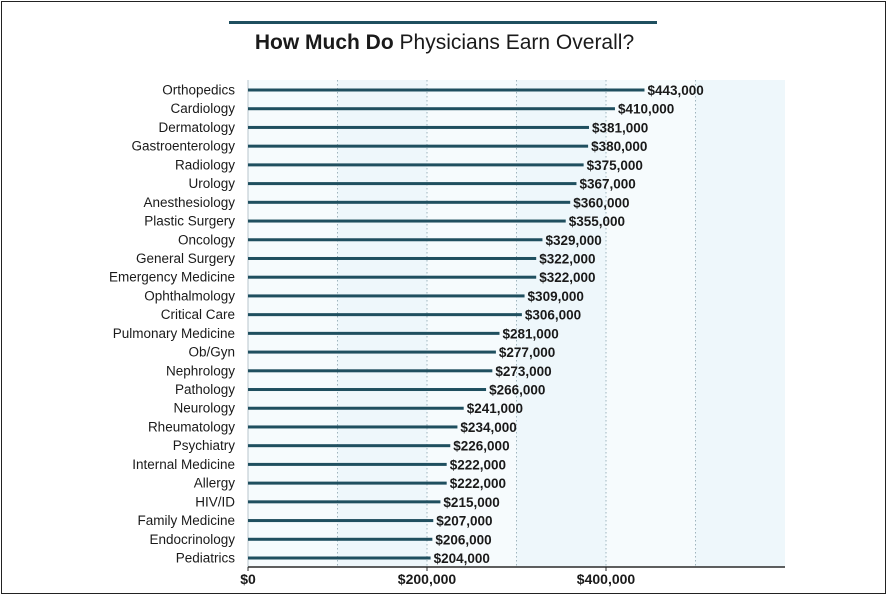 The image size is (889, 597). What do you see at coordinates (514, 42) in the screenshot?
I see `chart-title-rest: Physicians Earn Overall?` at bounding box center [514, 42].